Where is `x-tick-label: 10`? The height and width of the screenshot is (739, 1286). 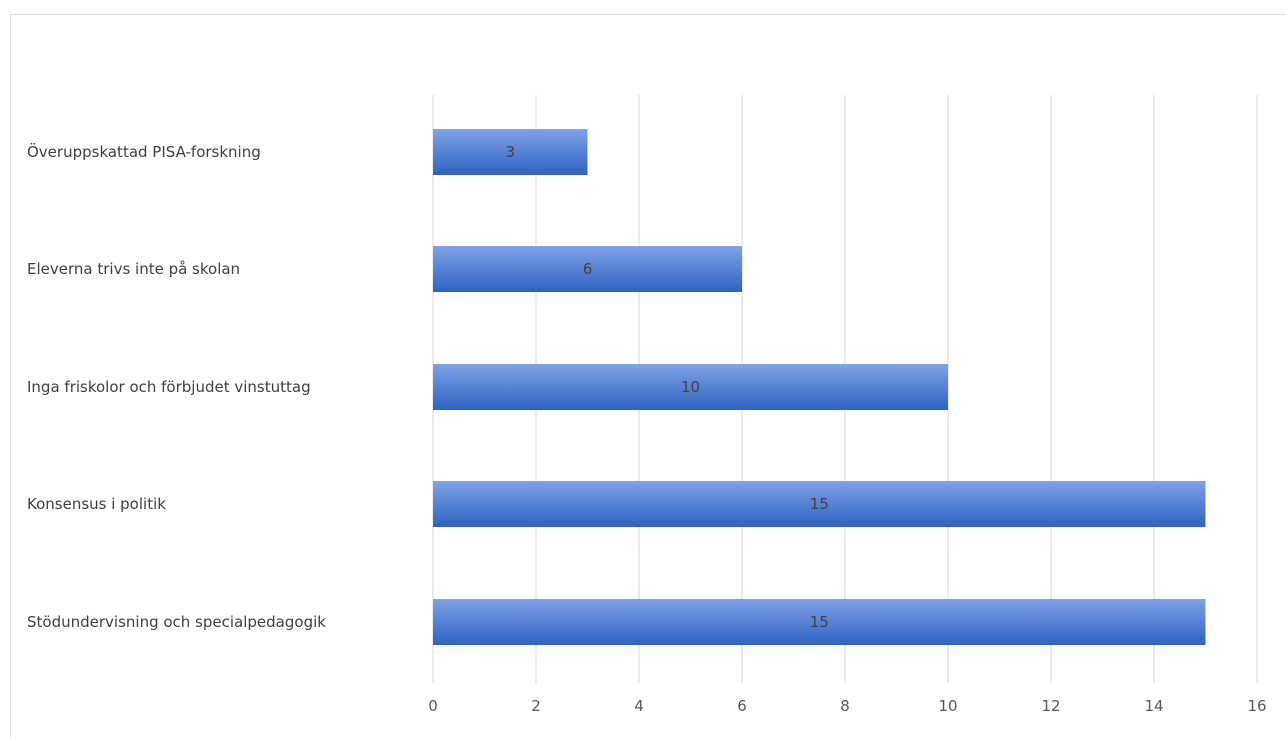
x-tick-label: 10 is located at coordinates (947, 706).